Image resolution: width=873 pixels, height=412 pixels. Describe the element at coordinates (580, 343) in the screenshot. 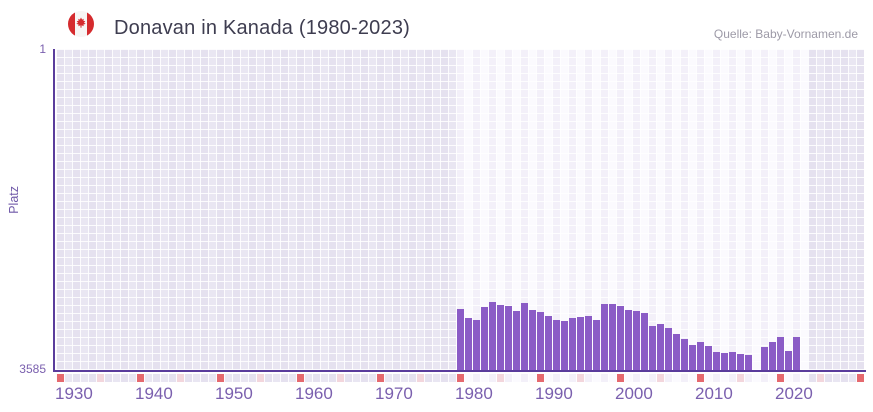

I see `bar-1995` at that location.